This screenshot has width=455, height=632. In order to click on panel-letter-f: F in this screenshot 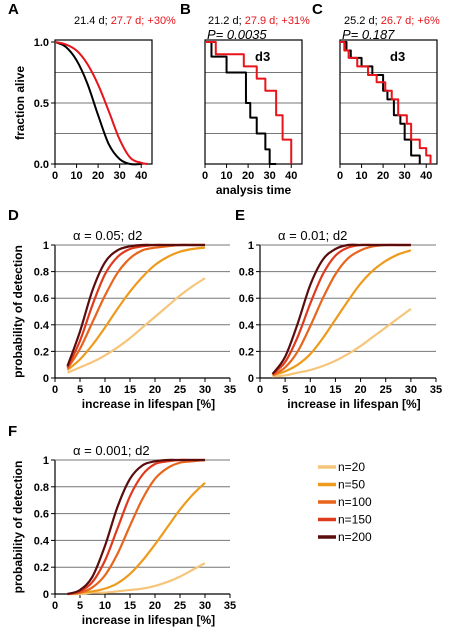, I will do `click(12, 431)`.